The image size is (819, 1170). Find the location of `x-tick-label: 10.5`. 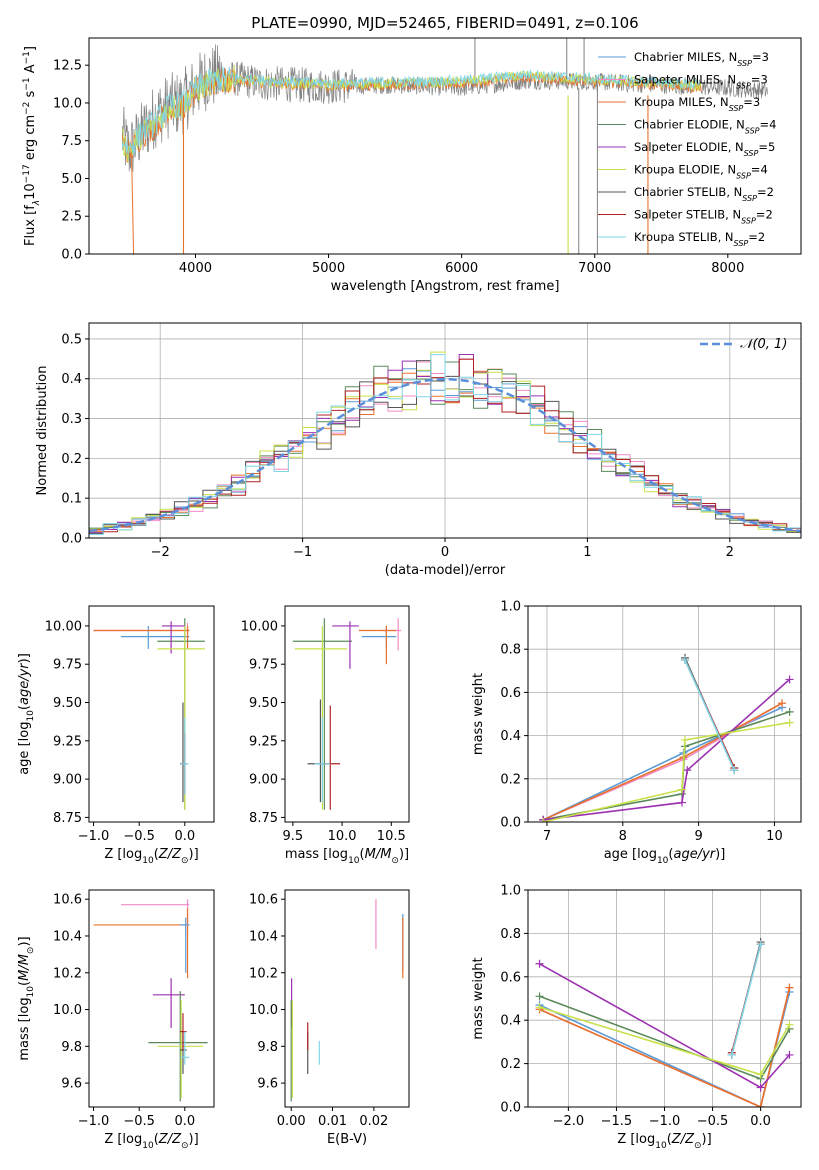

x-tick-label: 10.5 is located at coordinates (391, 836).